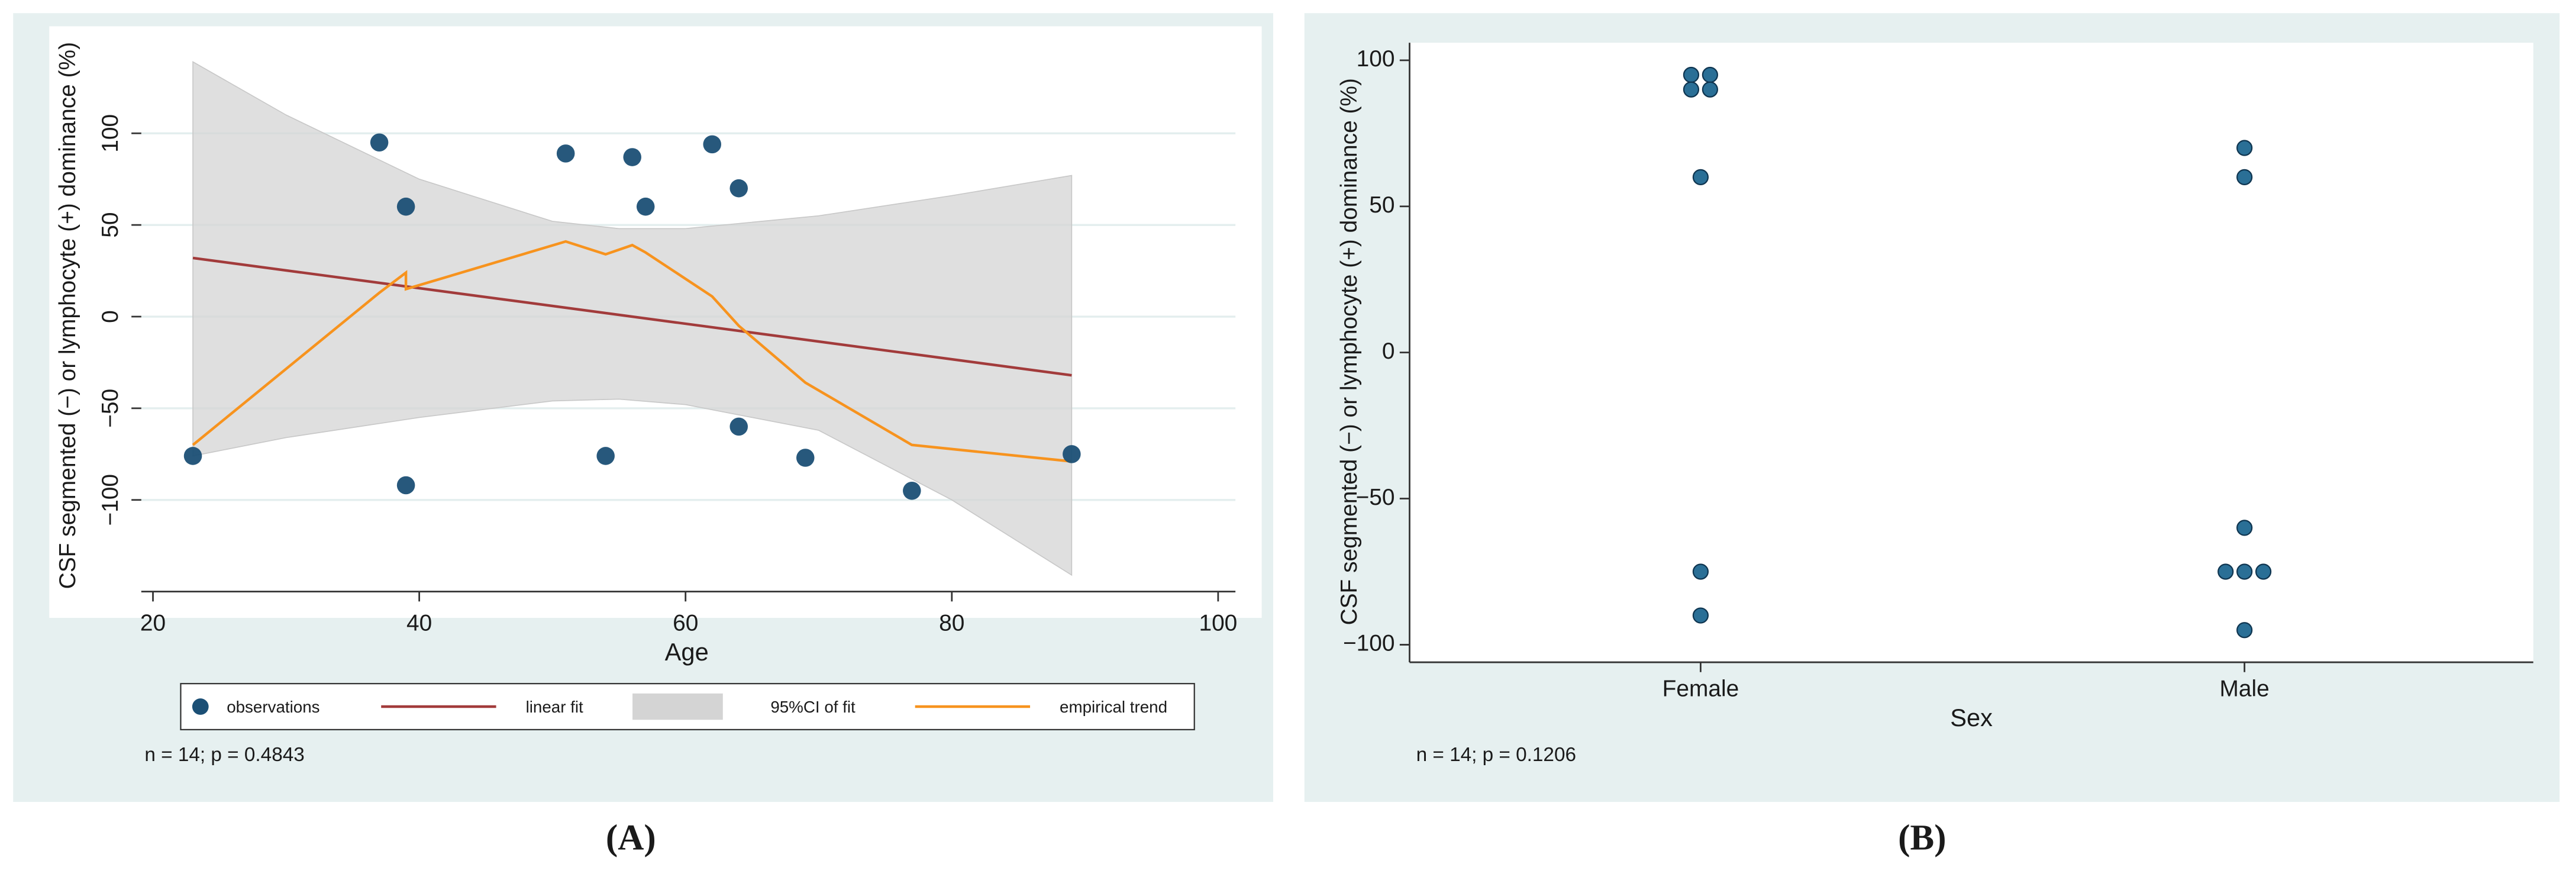  I want to click on legend-marker, so click(200, 706).